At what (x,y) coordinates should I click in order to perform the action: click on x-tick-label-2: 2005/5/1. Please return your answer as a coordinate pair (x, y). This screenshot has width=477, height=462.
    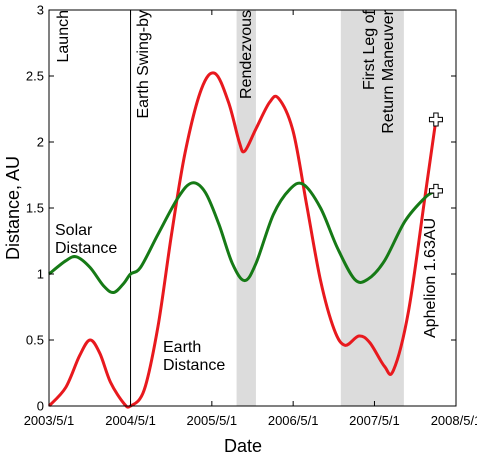
    Looking at the image, I should click on (212, 420).